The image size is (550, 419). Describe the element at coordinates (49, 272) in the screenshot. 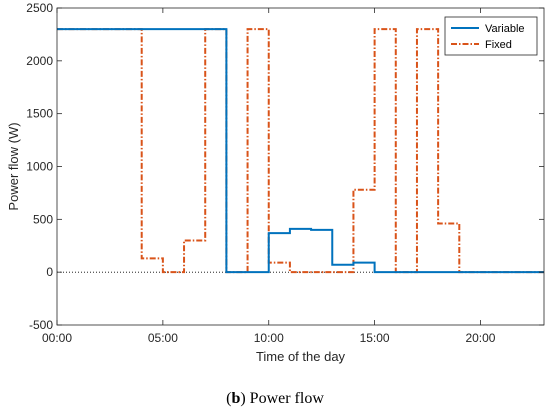

I see `y-tick-label: 0` at that location.